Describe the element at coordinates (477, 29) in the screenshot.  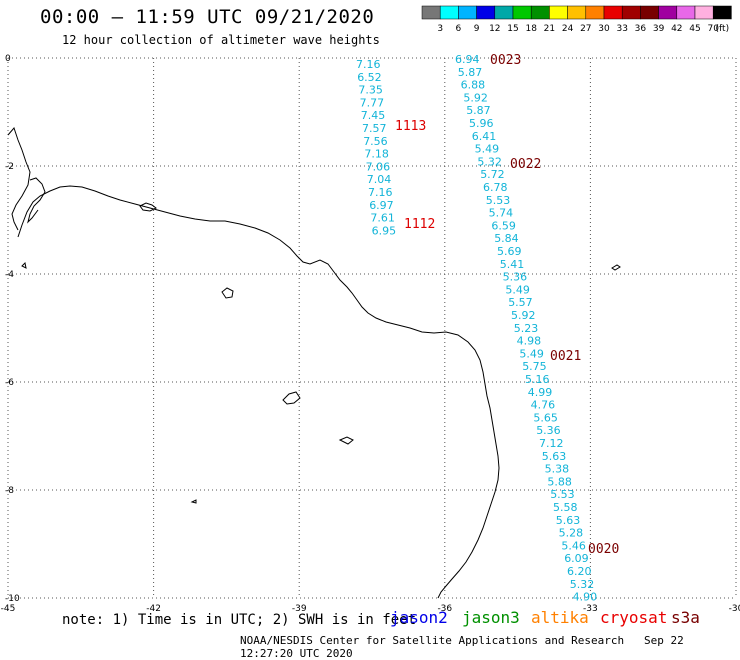
I see `legend-label: 9` at that location.